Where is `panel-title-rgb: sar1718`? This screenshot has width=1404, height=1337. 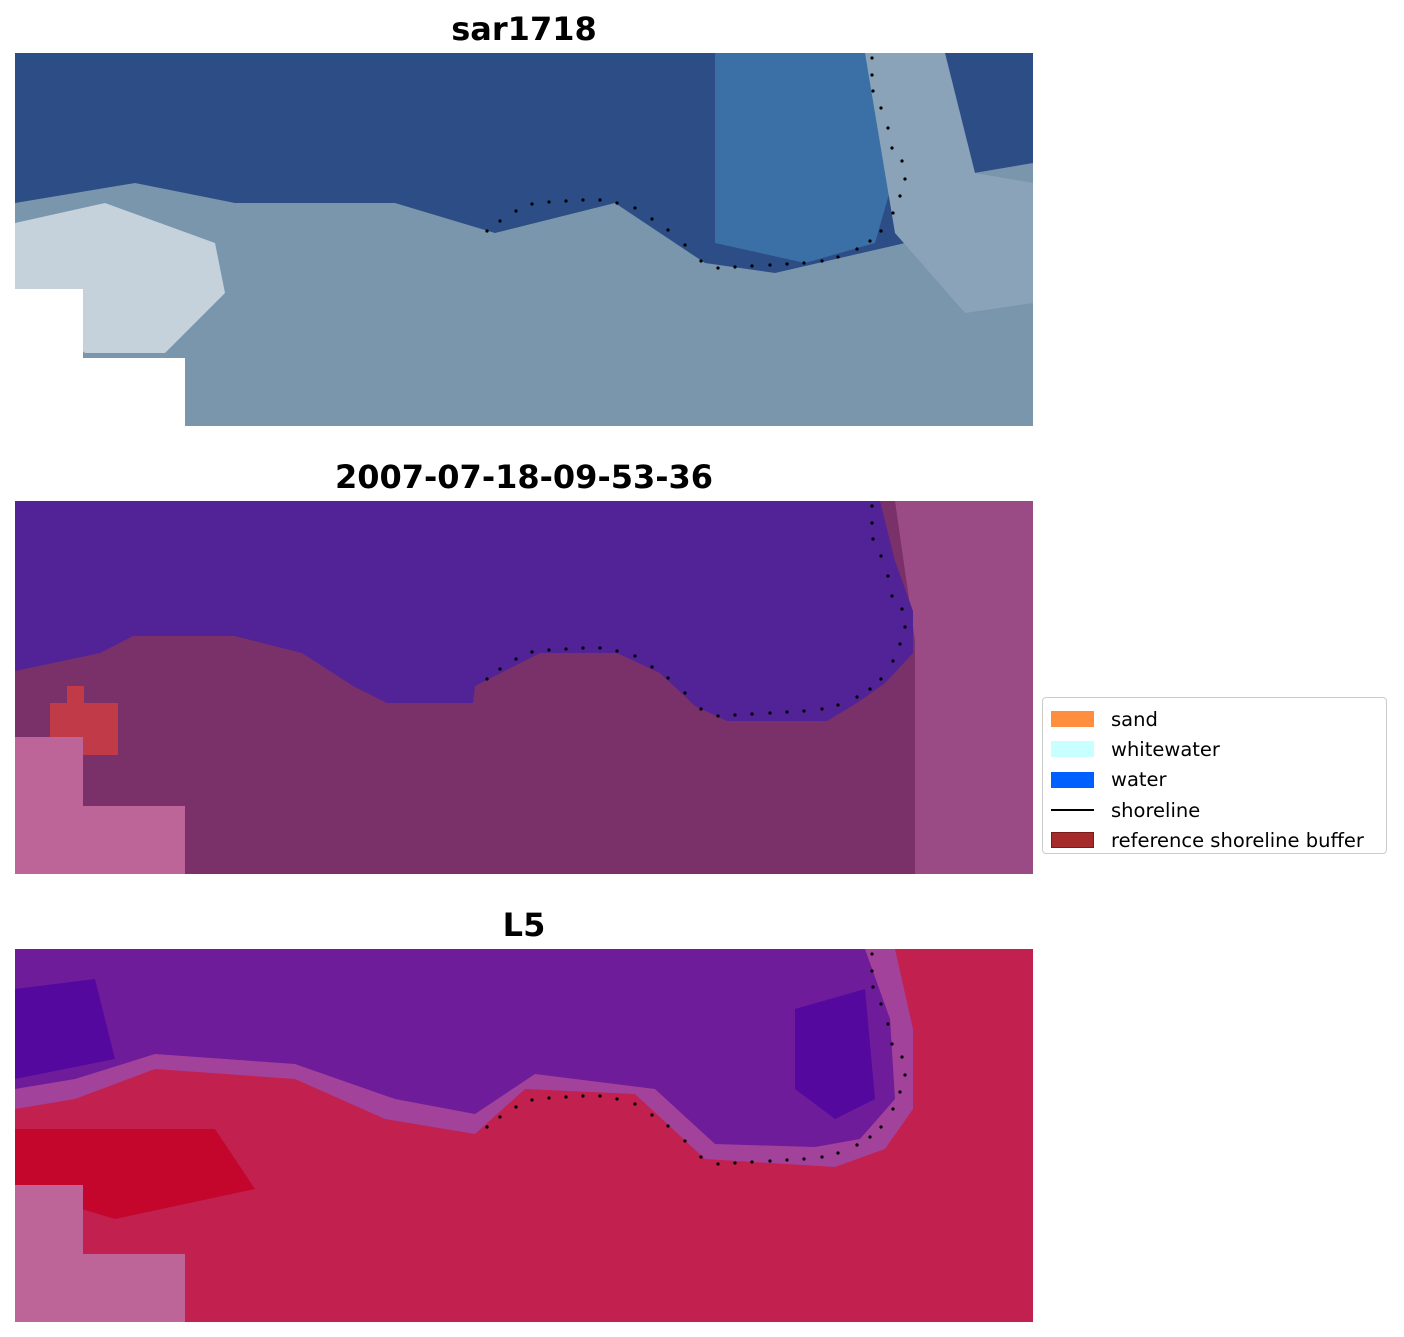 panel-title-rgb: sar1718 is located at coordinates (524, 29).